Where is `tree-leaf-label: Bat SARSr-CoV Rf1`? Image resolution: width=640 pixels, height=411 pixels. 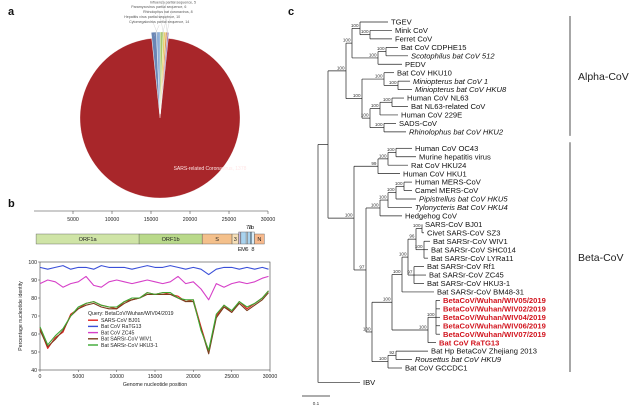
tree-leaf-label: Bat SARSr-CoV Rf1 is located at coordinates (461, 266).